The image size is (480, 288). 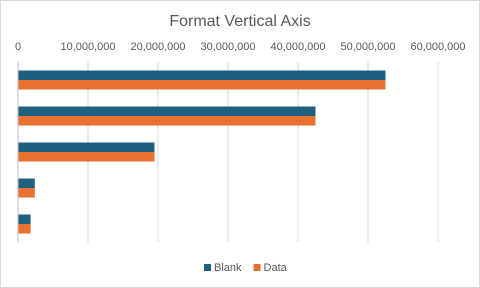 What do you see at coordinates (367, 47) in the screenshot?
I see `x-tick-label: 50,000,000` at bounding box center [367, 47].